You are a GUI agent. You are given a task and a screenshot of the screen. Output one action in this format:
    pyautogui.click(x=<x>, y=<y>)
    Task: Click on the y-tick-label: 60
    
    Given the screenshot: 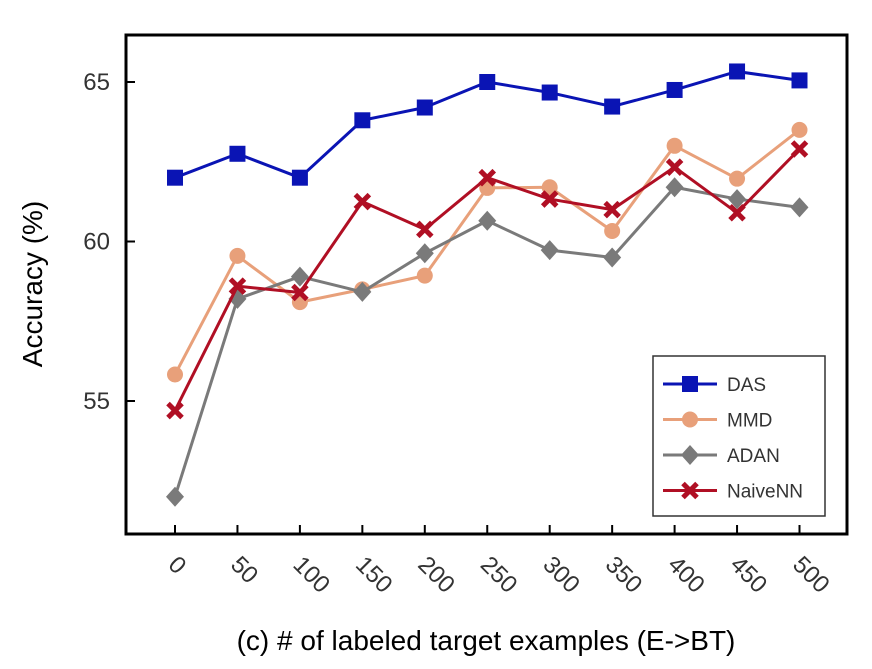 What is the action you would take?
    pyautogui.click(x=96, y=242)
    